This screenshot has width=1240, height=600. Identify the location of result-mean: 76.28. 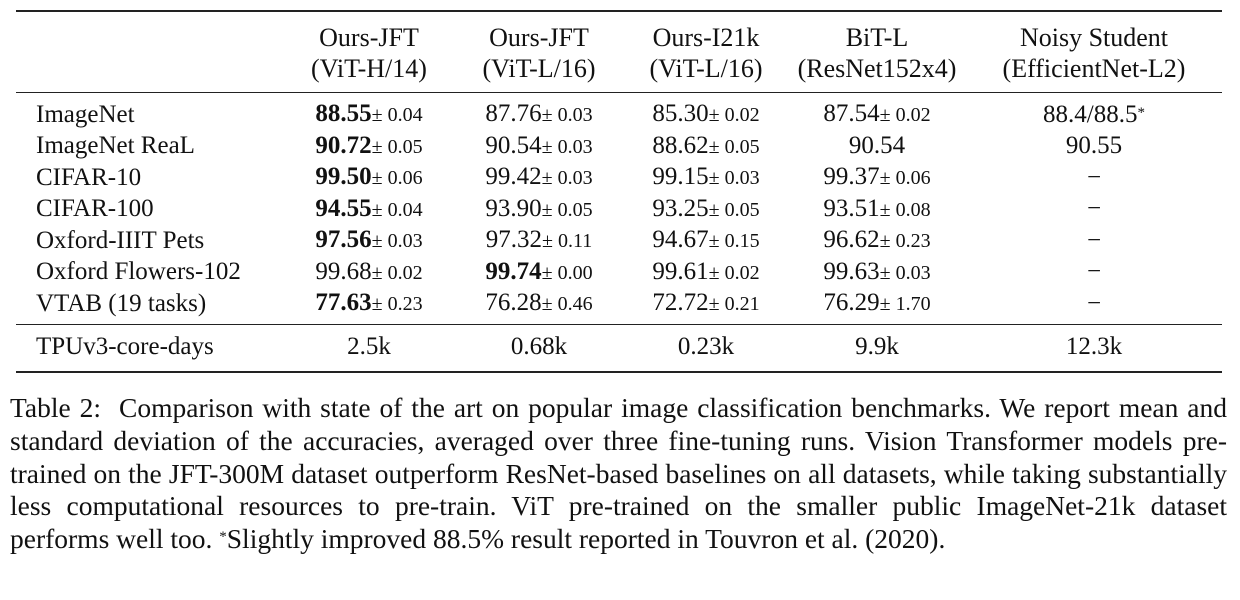
(513, 302).